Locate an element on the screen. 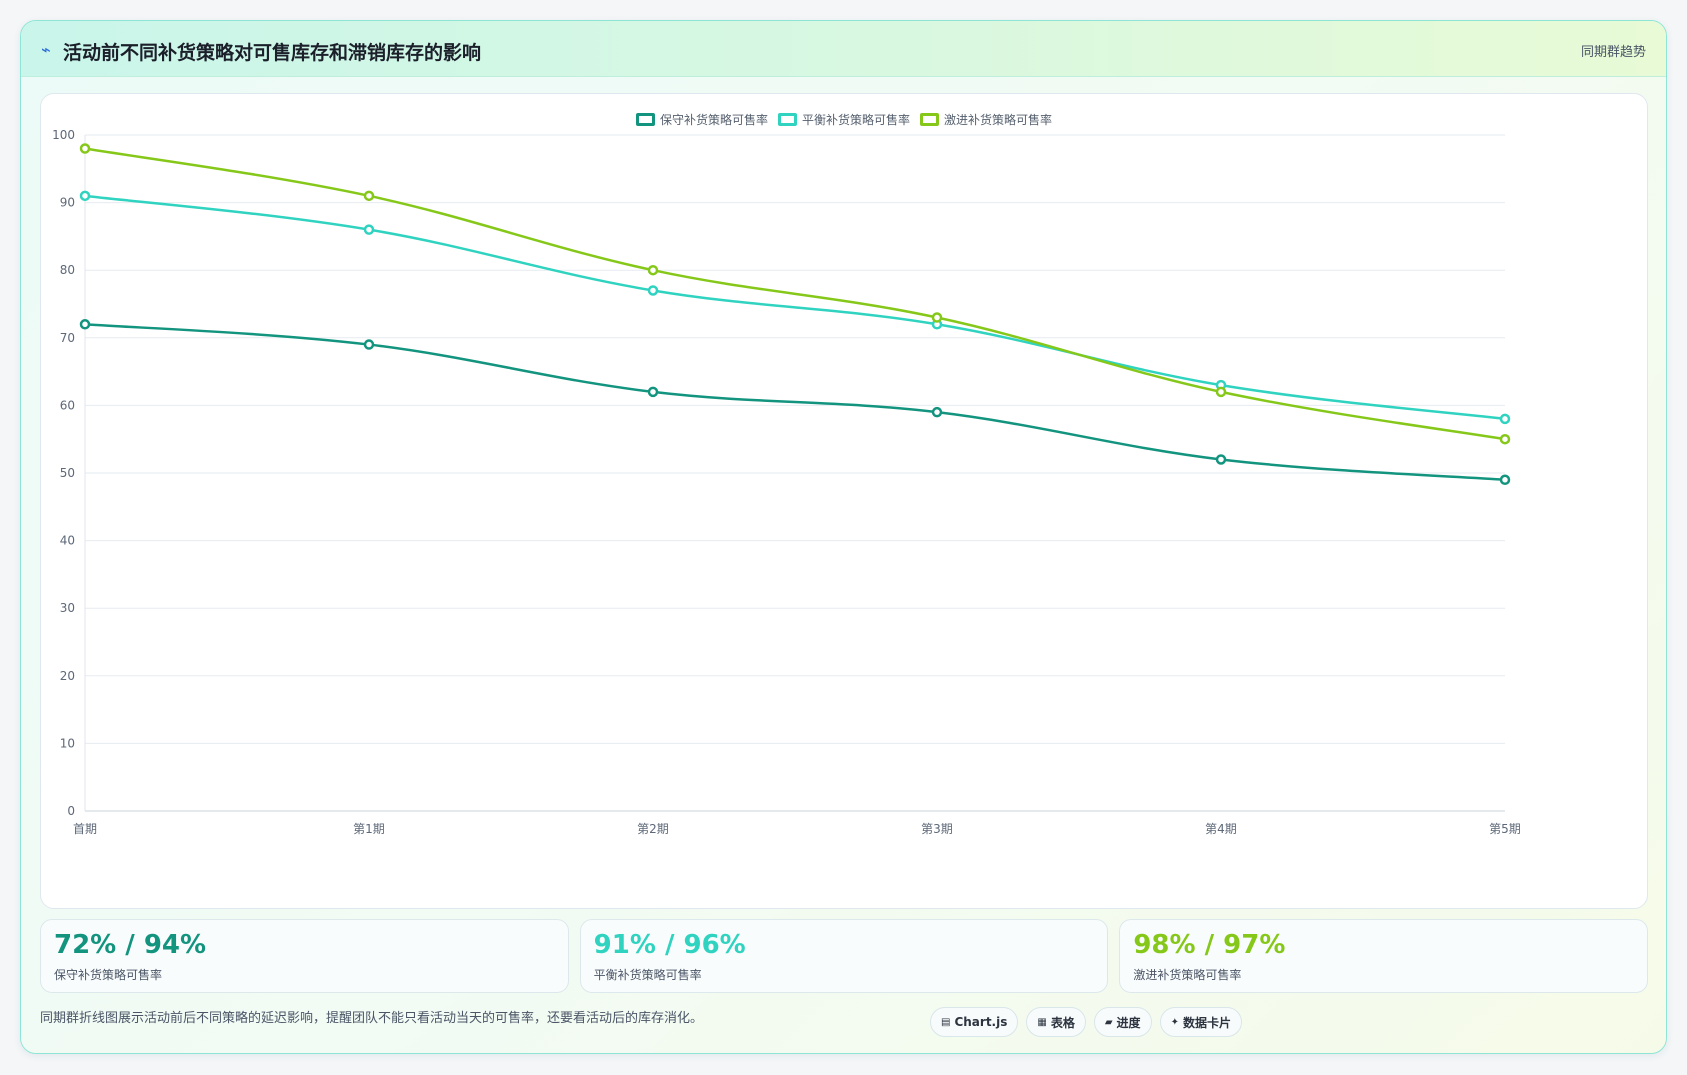  x-tick-label: 第1期 is located at coordinates (369, 829).